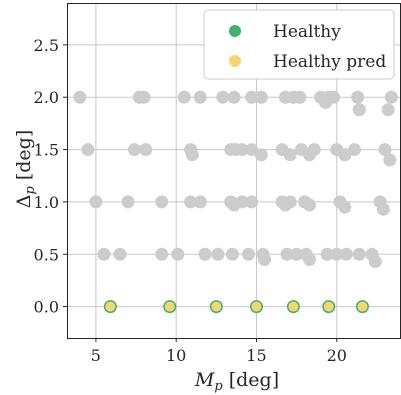 The height and width of the screenshot is (395, 401). I want to click on y-tick-label: 1.5, so click(46, 150).